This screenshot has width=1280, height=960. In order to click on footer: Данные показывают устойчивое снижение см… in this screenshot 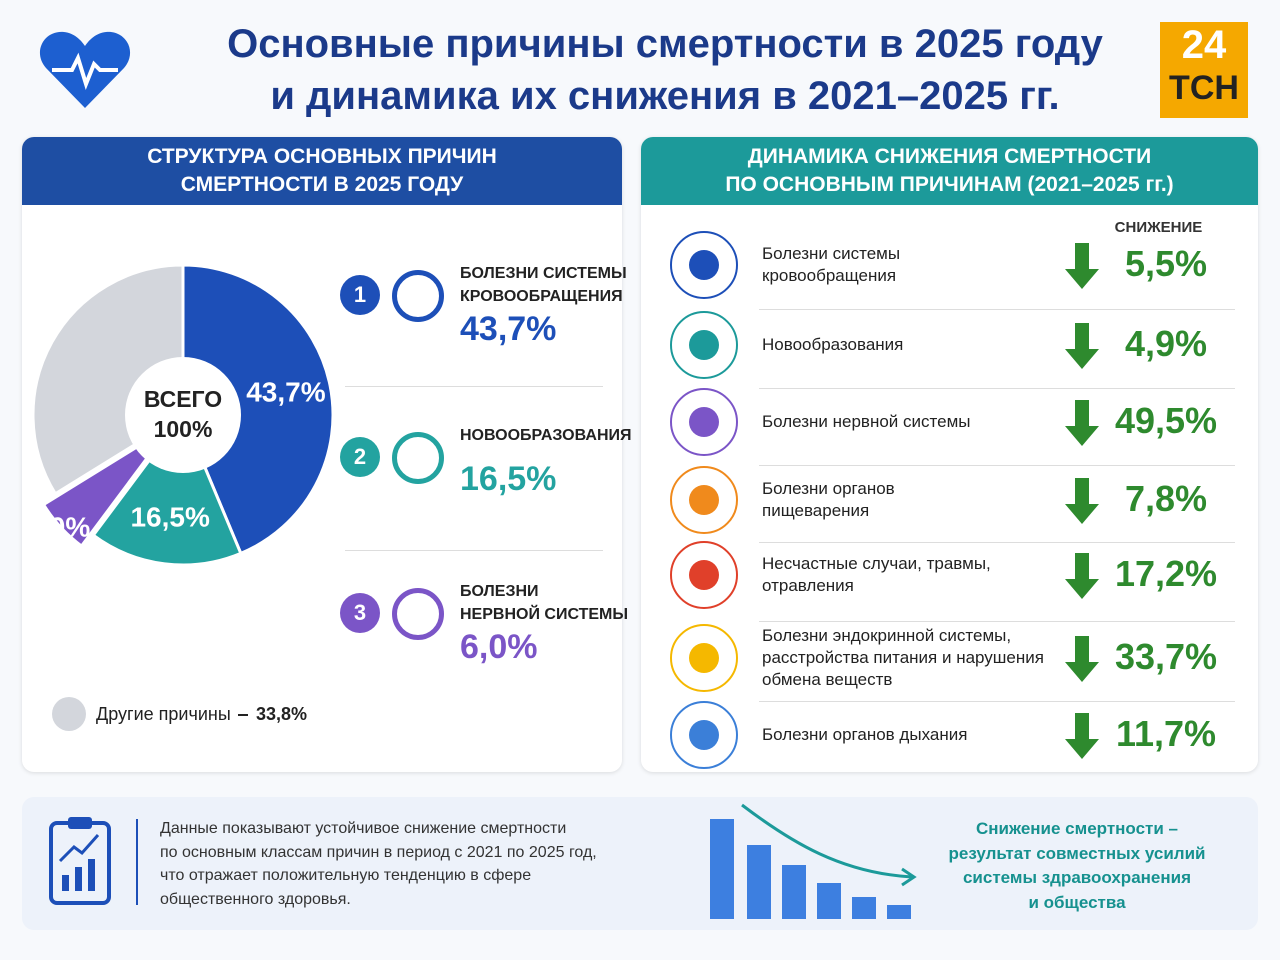, I will do `click(640, 863)`.